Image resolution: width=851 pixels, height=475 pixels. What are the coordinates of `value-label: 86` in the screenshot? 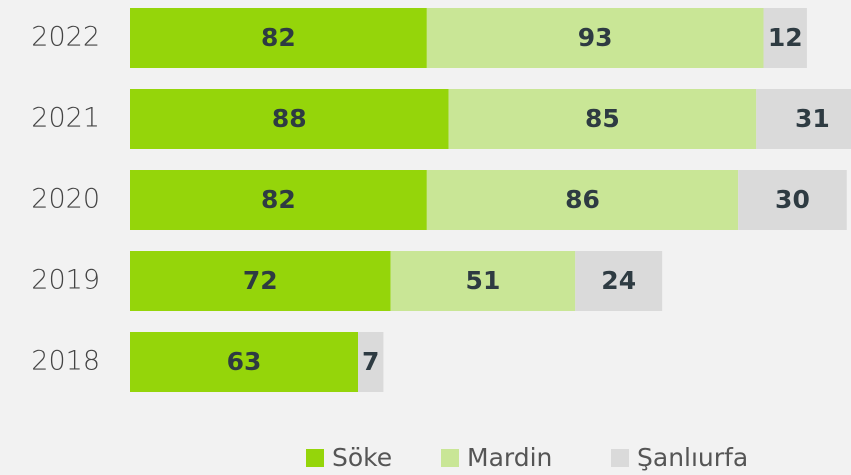 It's located at (582, 199).